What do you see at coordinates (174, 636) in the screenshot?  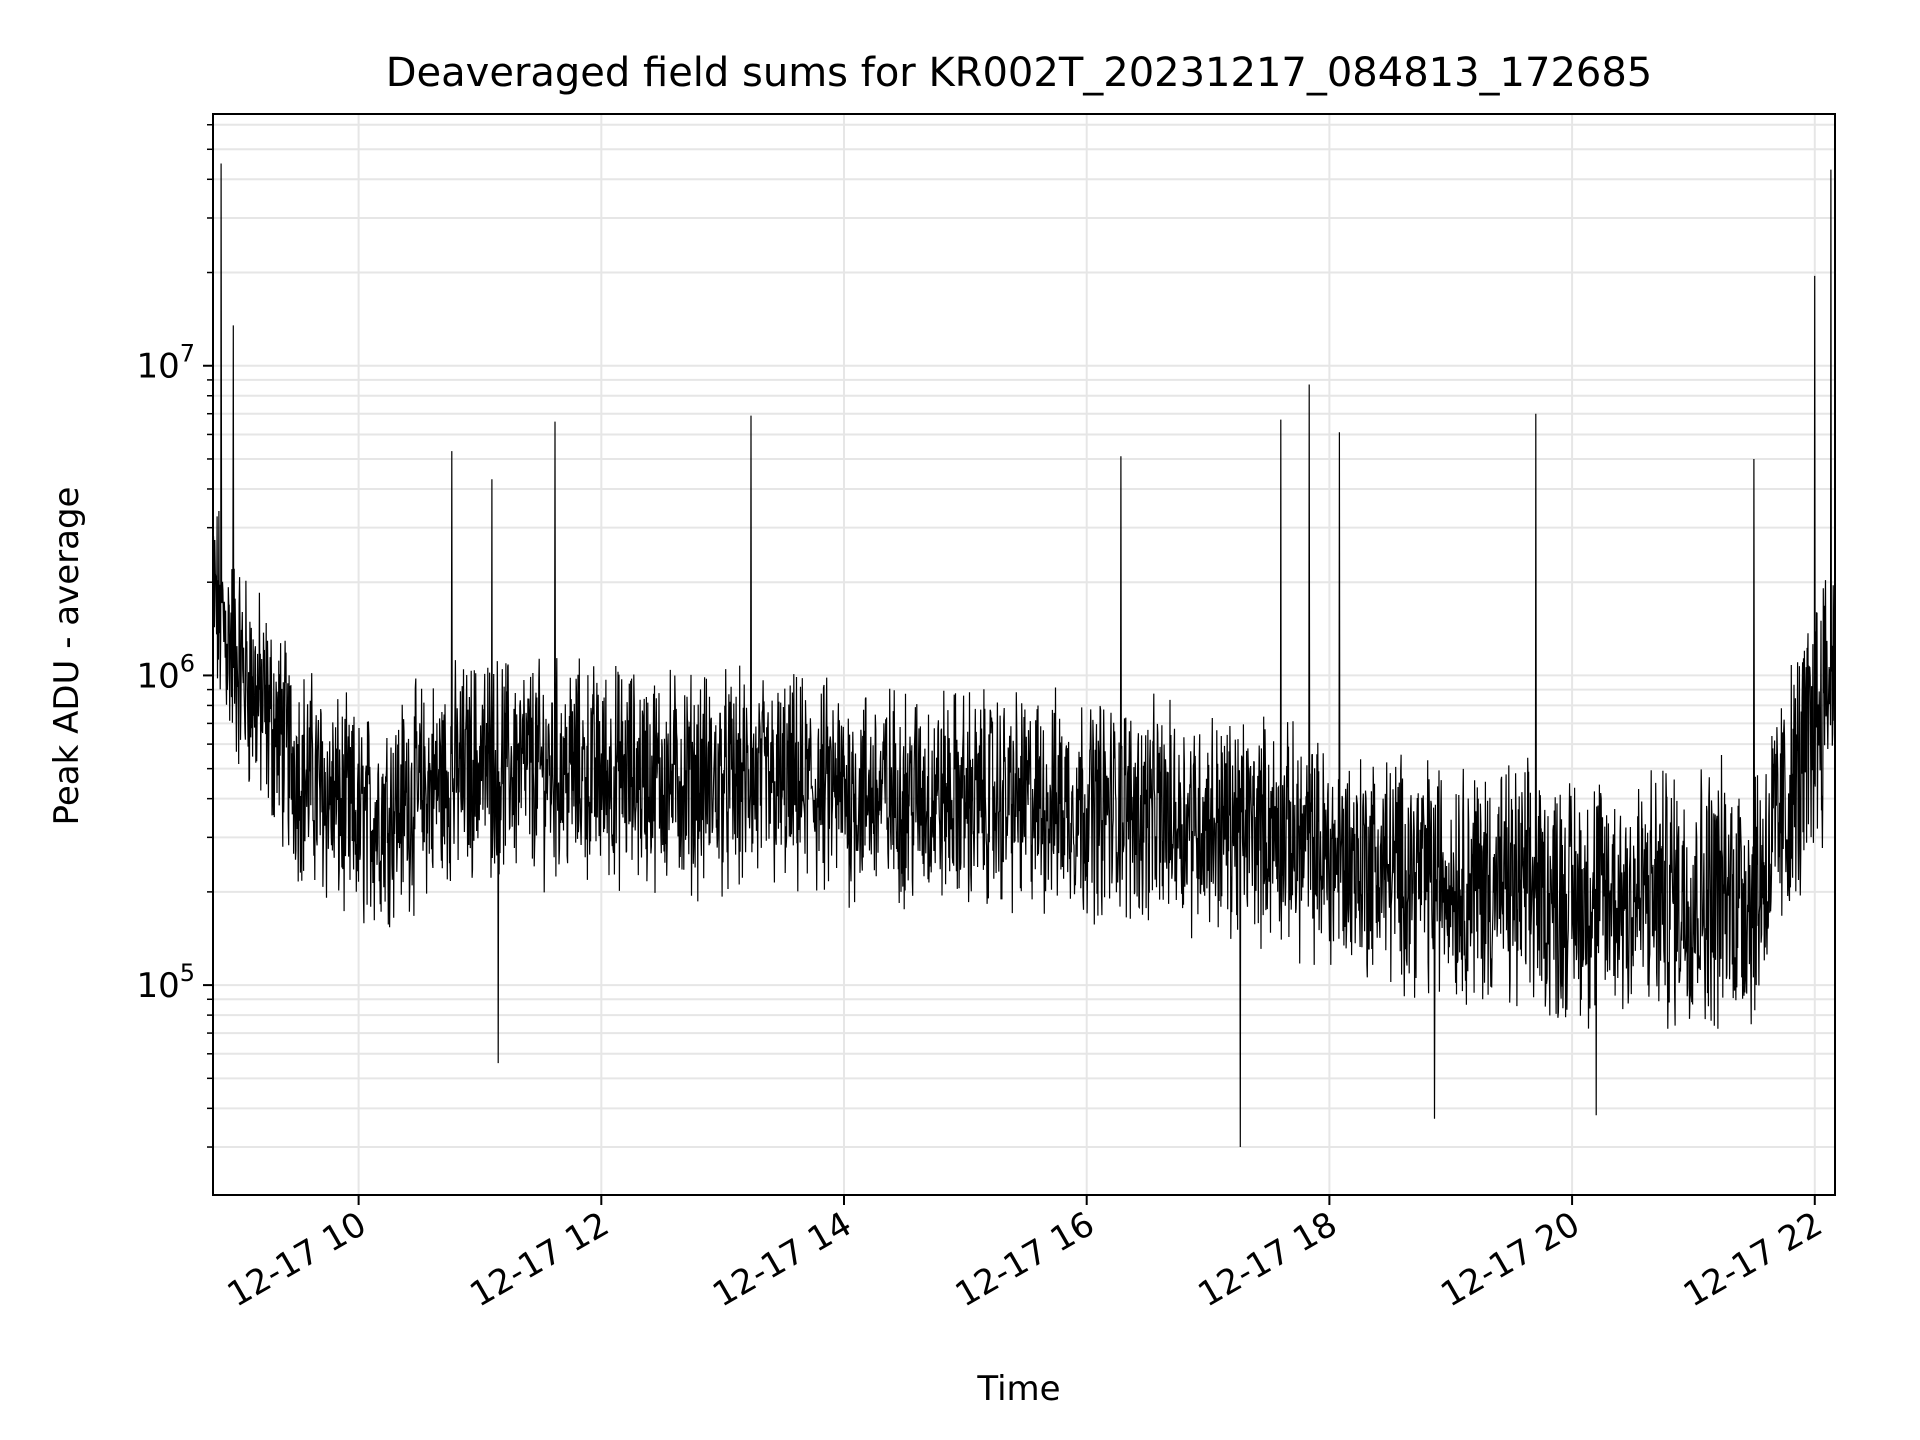 I see `y-axis: 10⁵ 10⁶ 10⁷` at bounding box center [174, 636].